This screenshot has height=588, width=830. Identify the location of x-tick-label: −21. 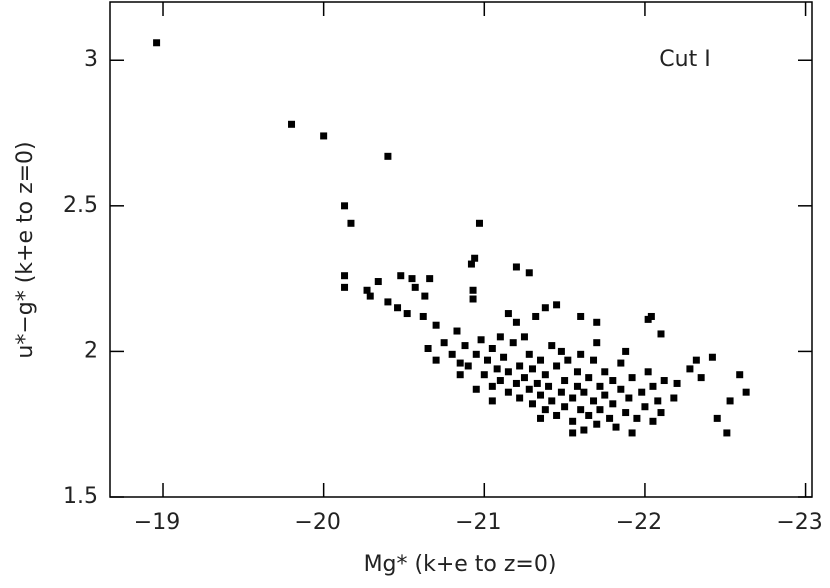
(478, 522).